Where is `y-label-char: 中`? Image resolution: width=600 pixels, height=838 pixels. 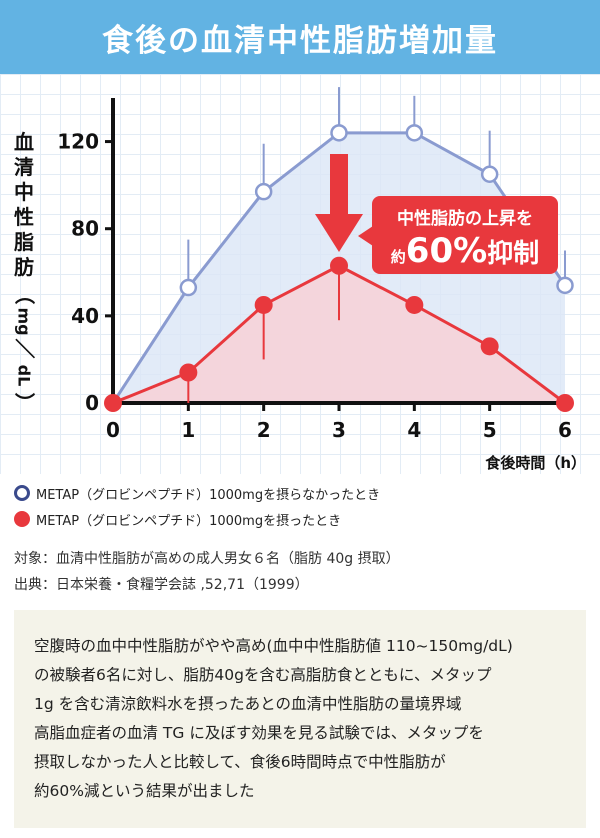
y-label-char: 中 is located at coordinates (24, 192).